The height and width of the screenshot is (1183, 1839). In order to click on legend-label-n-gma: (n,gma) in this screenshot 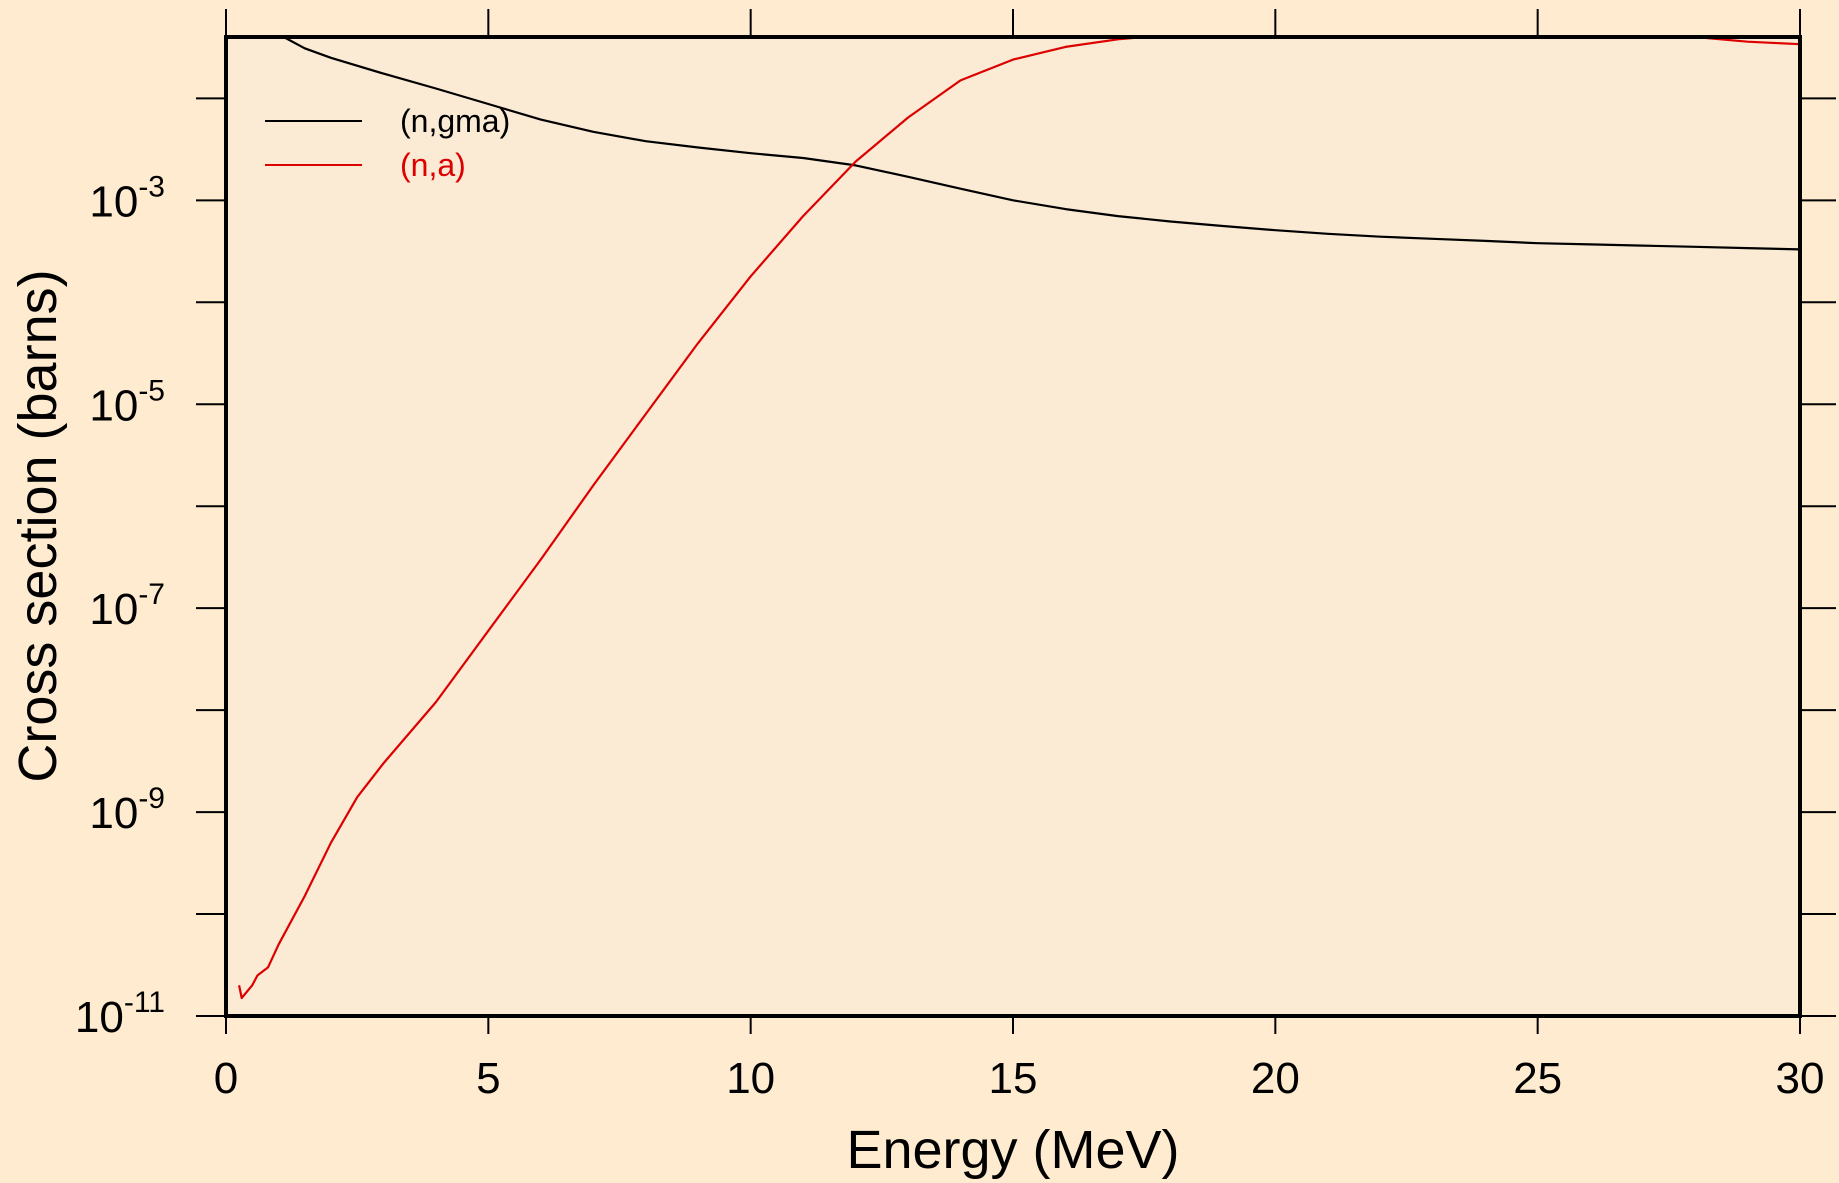, I will do `click(455, 121)`.